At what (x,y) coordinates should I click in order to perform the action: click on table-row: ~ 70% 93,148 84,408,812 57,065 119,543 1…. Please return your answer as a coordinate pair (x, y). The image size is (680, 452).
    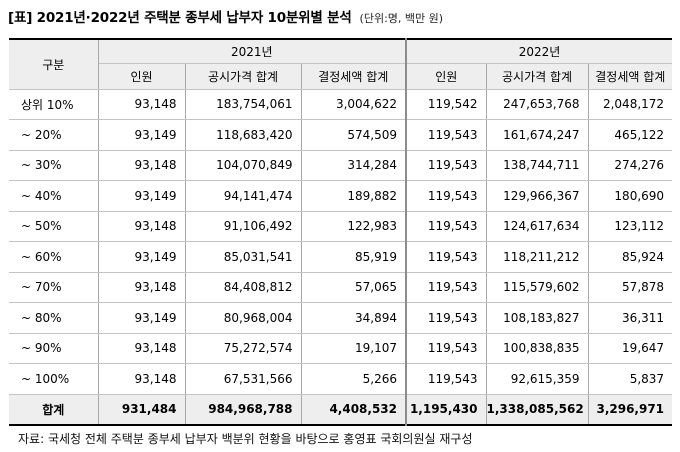
    Looking at the image, I should click on (341, 287).